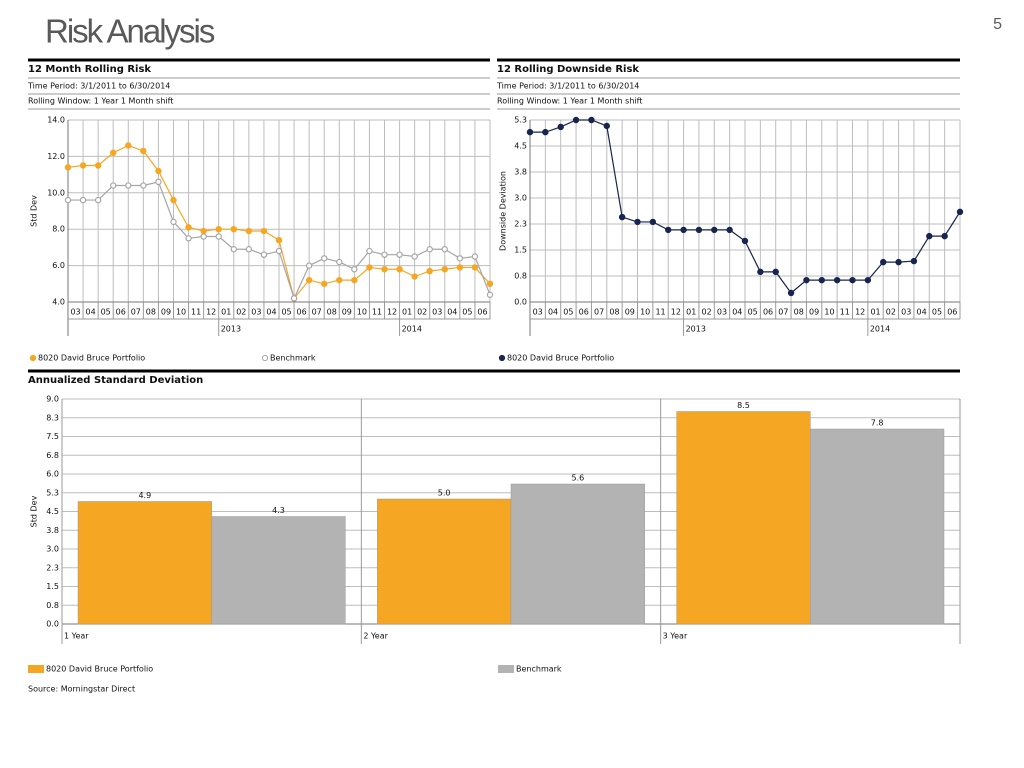 The width and height of the screenshot is (1024, 768). I want to click on y-tick-label: 8.0, so click(58, 229).